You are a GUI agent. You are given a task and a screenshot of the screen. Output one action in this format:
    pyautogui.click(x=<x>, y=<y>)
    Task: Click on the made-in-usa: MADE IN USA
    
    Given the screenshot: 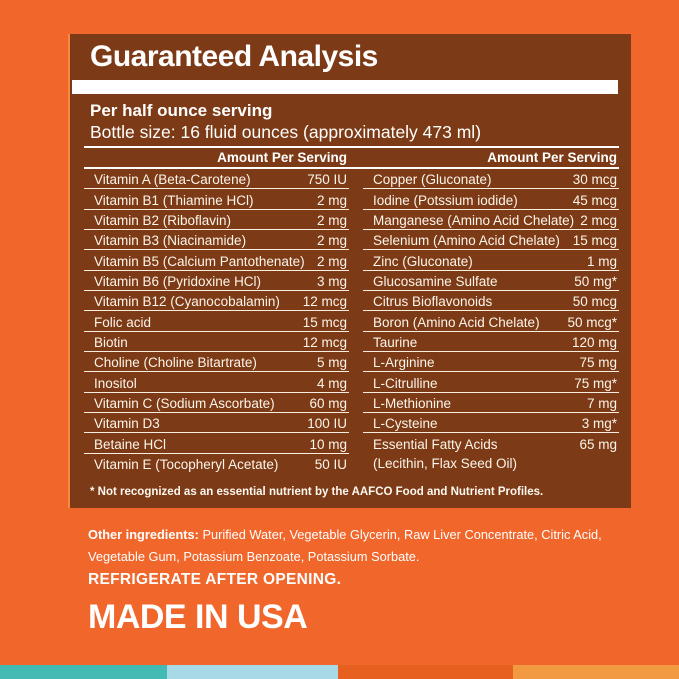 What is the action you would take?
    pyautogui.click(x=198, y=617)
    